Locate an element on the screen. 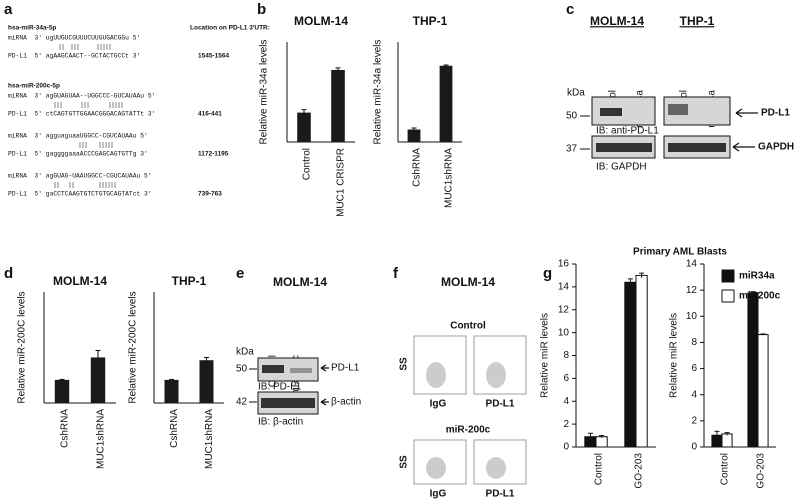 The width and height of the screenshot is (800, 502). panel-title: Primary AML Blasts is located at coordinates (680, 252).